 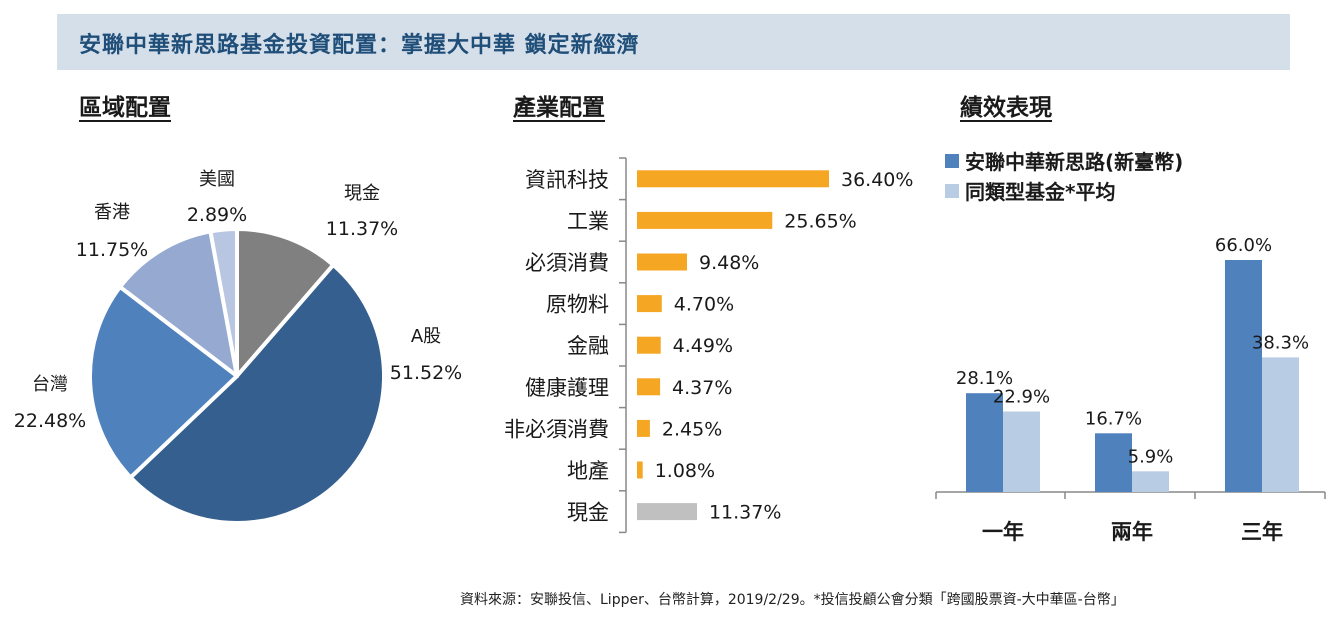 What do you see at coordinates (1021, 397) in the screenshot?
I see `performance-value-label: 22.9%` at bounding box center [1021, 397].